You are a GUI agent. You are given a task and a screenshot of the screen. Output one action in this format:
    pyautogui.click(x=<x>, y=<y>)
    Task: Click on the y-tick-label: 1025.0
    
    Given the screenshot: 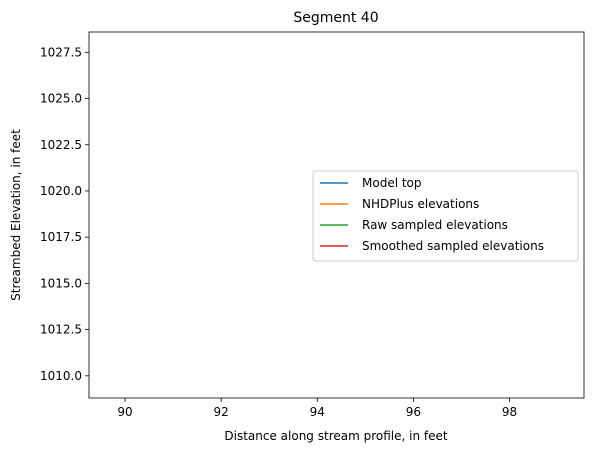 What is the action you would take?
    pyautogui.click(x=61, y=99)
    